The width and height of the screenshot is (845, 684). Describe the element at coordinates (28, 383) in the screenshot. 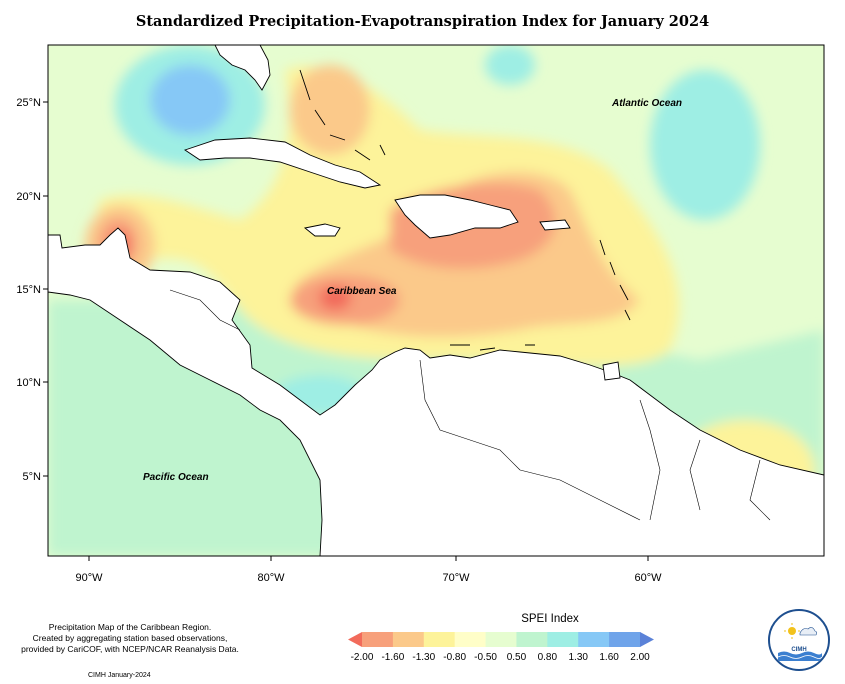

I see `lat-tick-10n: 10°N` at that location.